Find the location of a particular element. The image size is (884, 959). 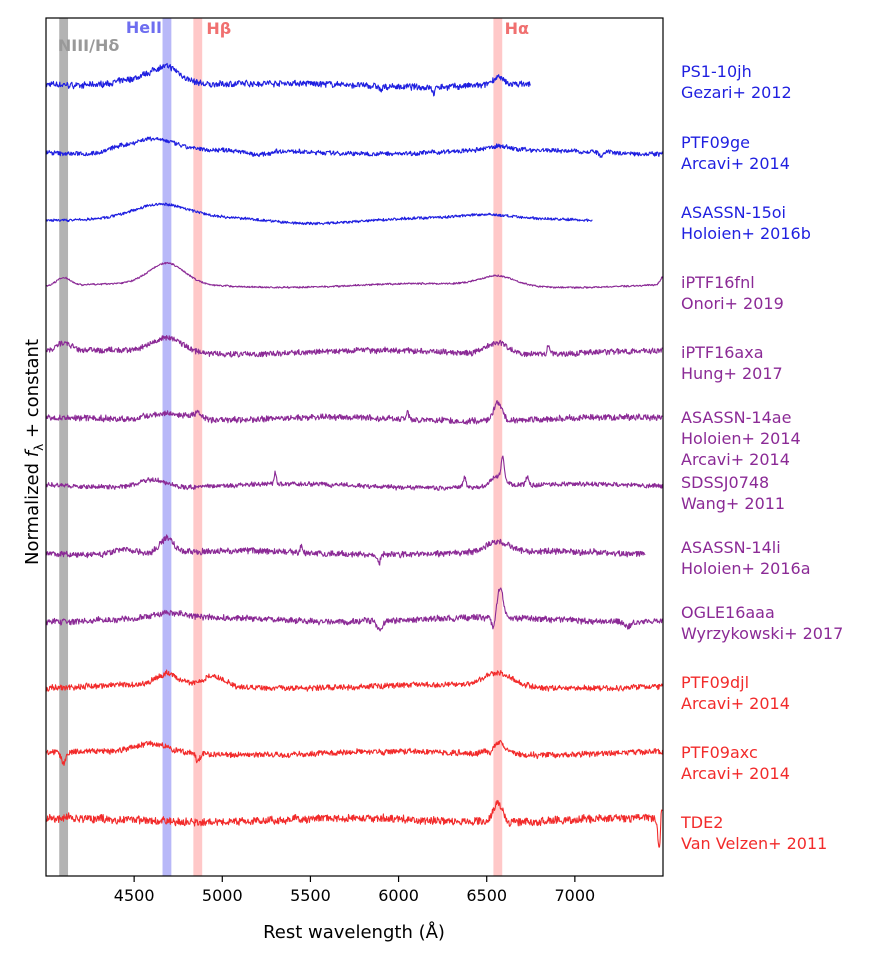

y-axis-label-suffix: + constant is located at coordinates (32, 391).